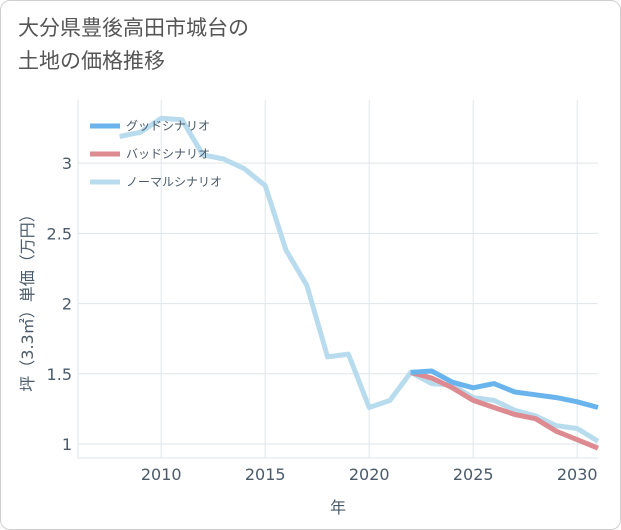  I want to click on legend-label: ノーマルシナリオ, so click(174, 182).